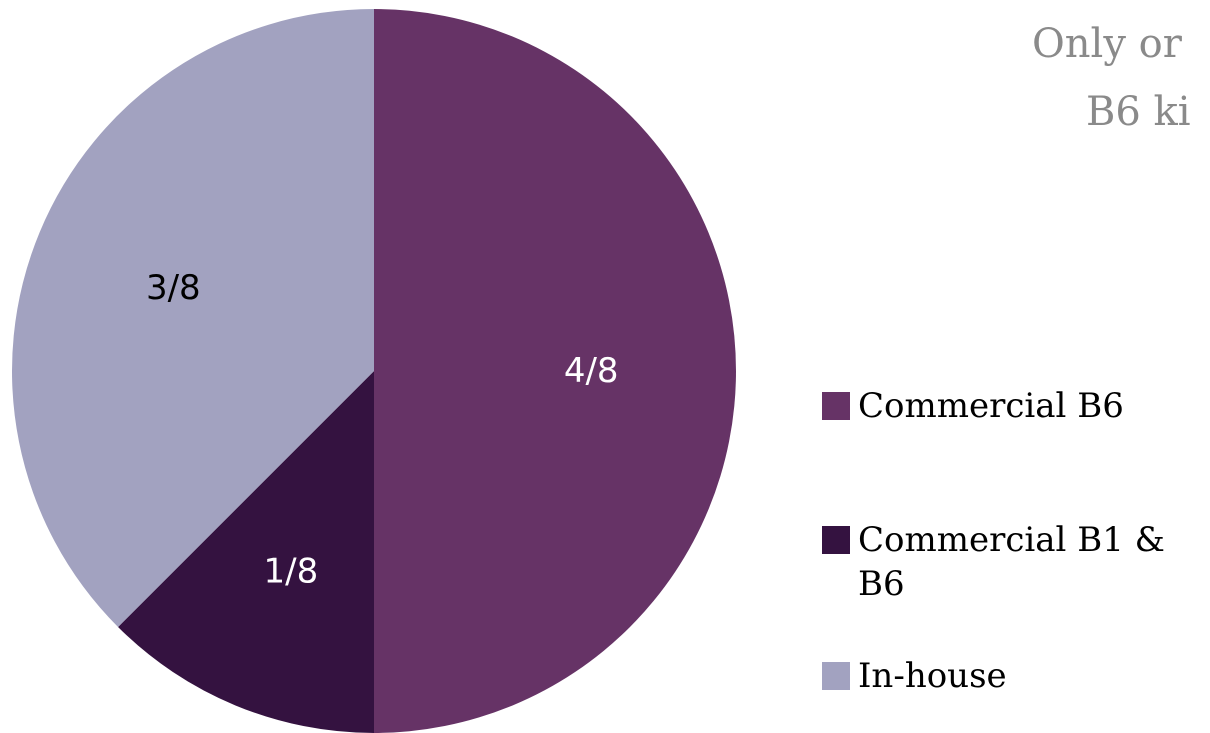  What do you see at coordinates (991, 406) in the screenshot?
I see `legend-label-commercial-b6: Commercial B6` at bounding box center [991, 406].